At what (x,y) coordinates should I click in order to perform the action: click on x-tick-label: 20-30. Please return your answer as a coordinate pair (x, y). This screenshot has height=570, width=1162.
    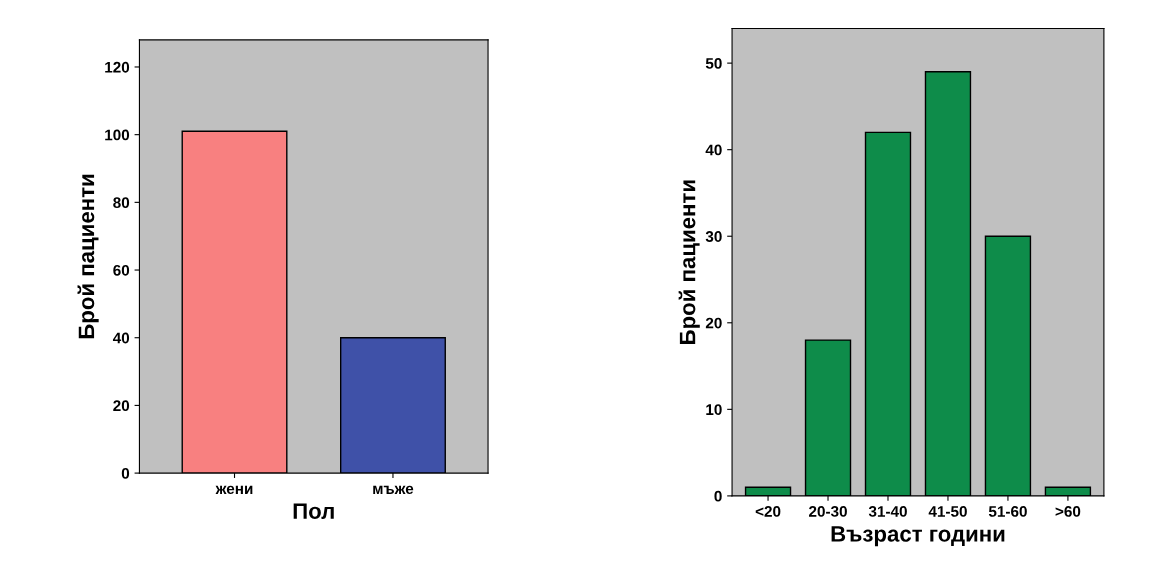
    Looking at the image, I should click on (828, 511).